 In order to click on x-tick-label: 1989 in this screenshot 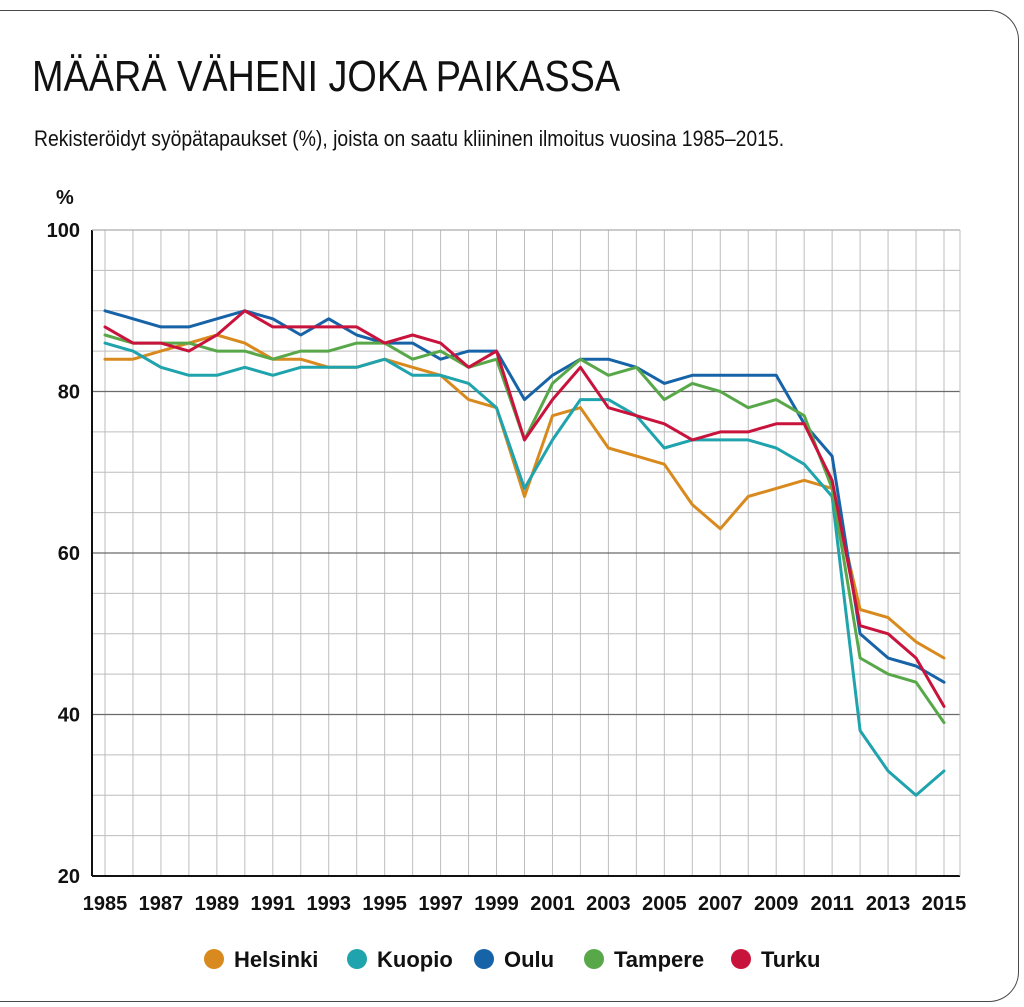, I will do `click(217, 904)`.